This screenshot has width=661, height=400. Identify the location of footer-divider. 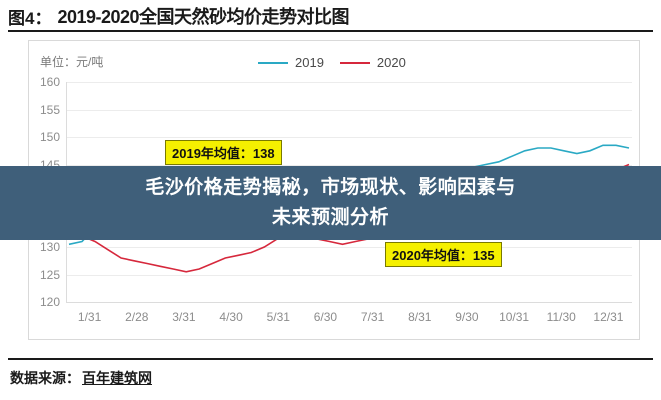
(330, 359).